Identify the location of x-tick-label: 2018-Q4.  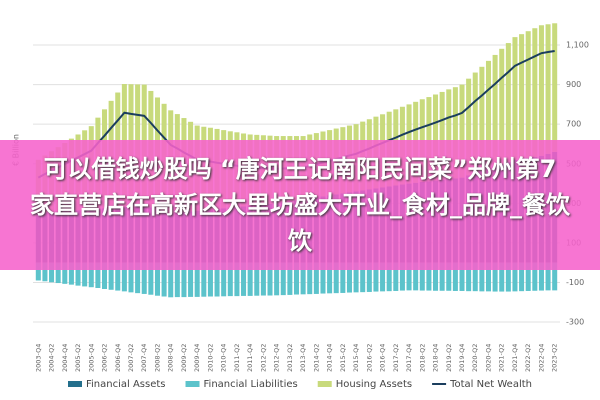
(436, 358).